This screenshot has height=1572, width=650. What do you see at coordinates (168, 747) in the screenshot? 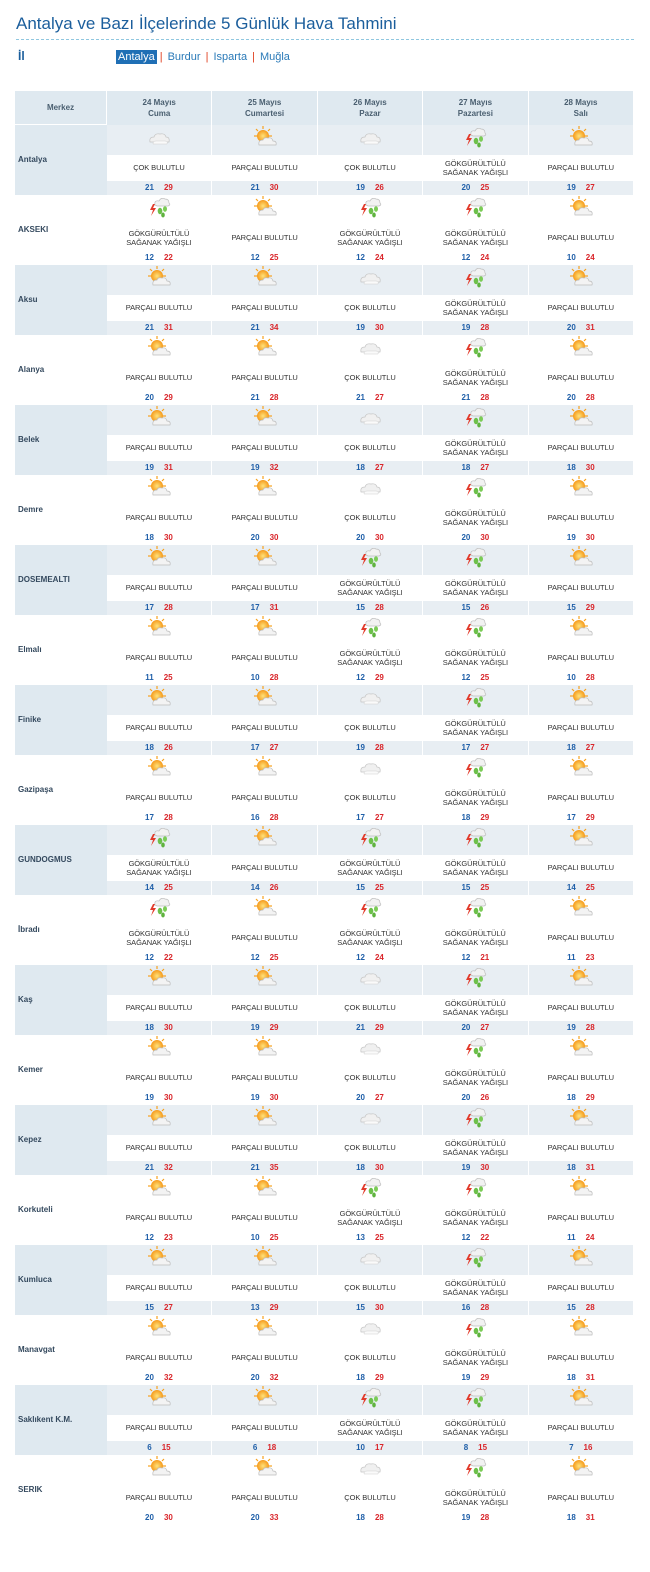
I see `max-temp: 26` at bounding box center [168, 747].